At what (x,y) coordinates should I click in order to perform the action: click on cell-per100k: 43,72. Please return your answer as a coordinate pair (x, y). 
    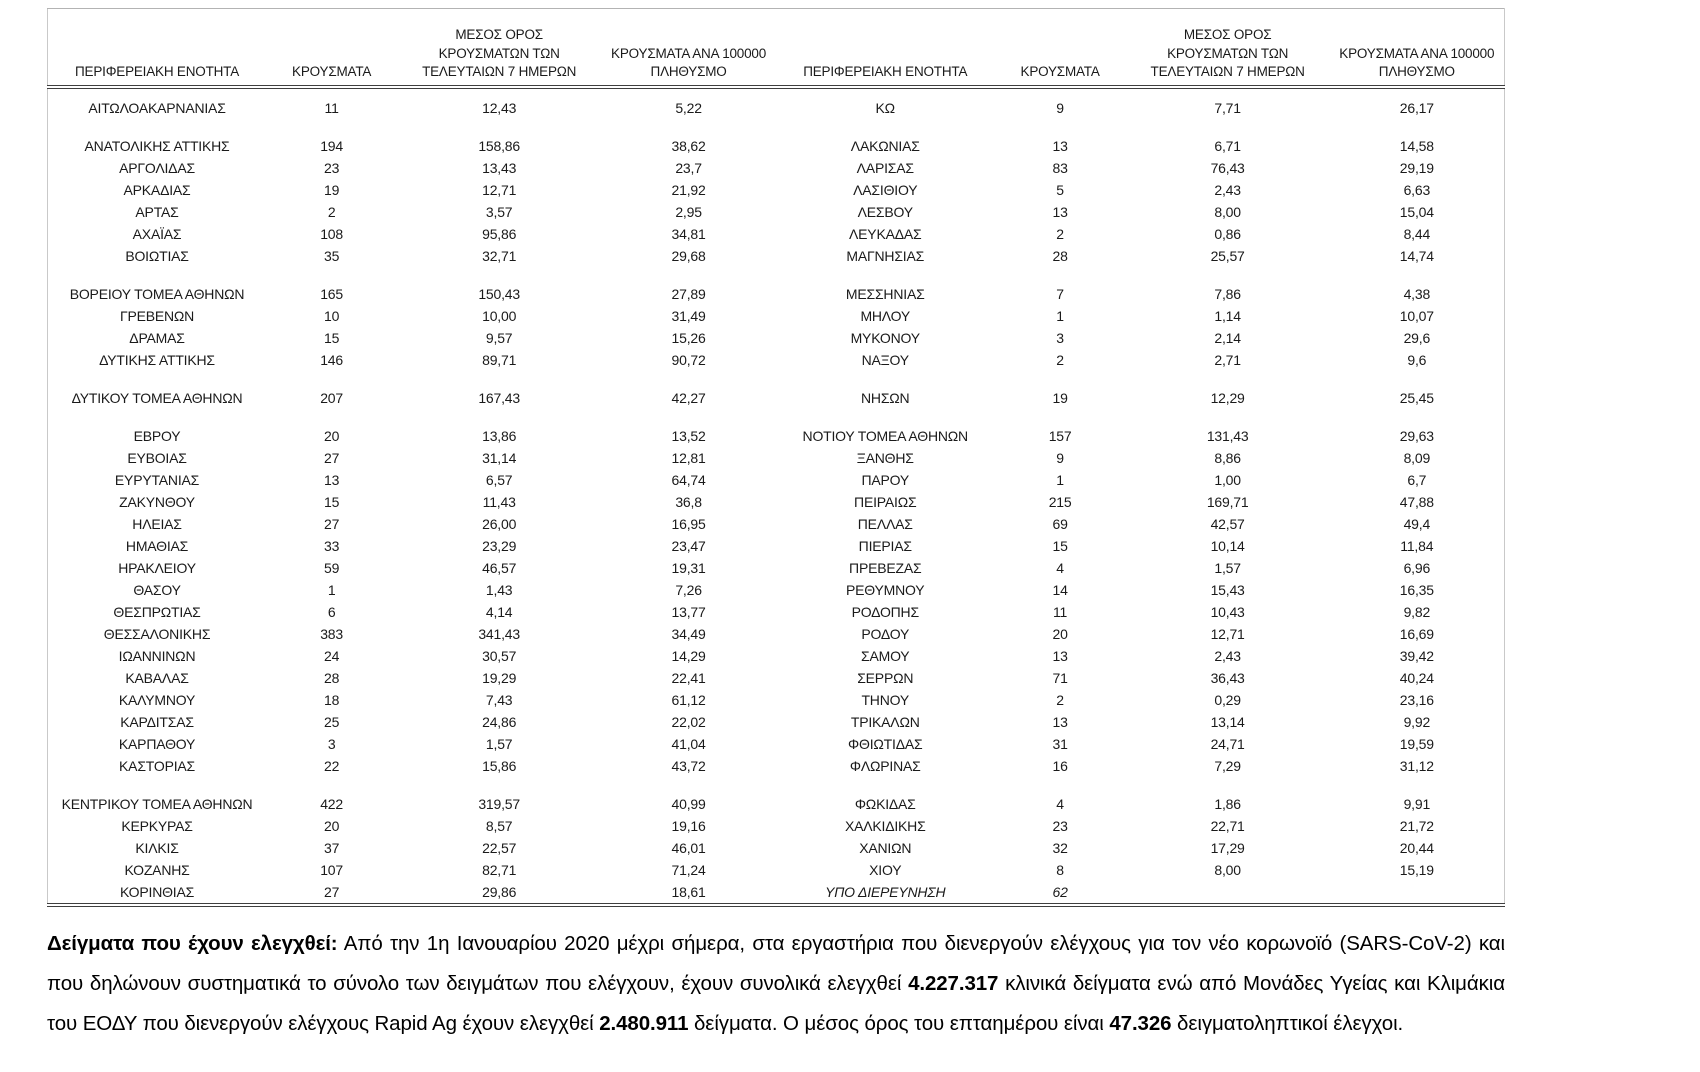
    Looking at the image, I should click on (688, 766).